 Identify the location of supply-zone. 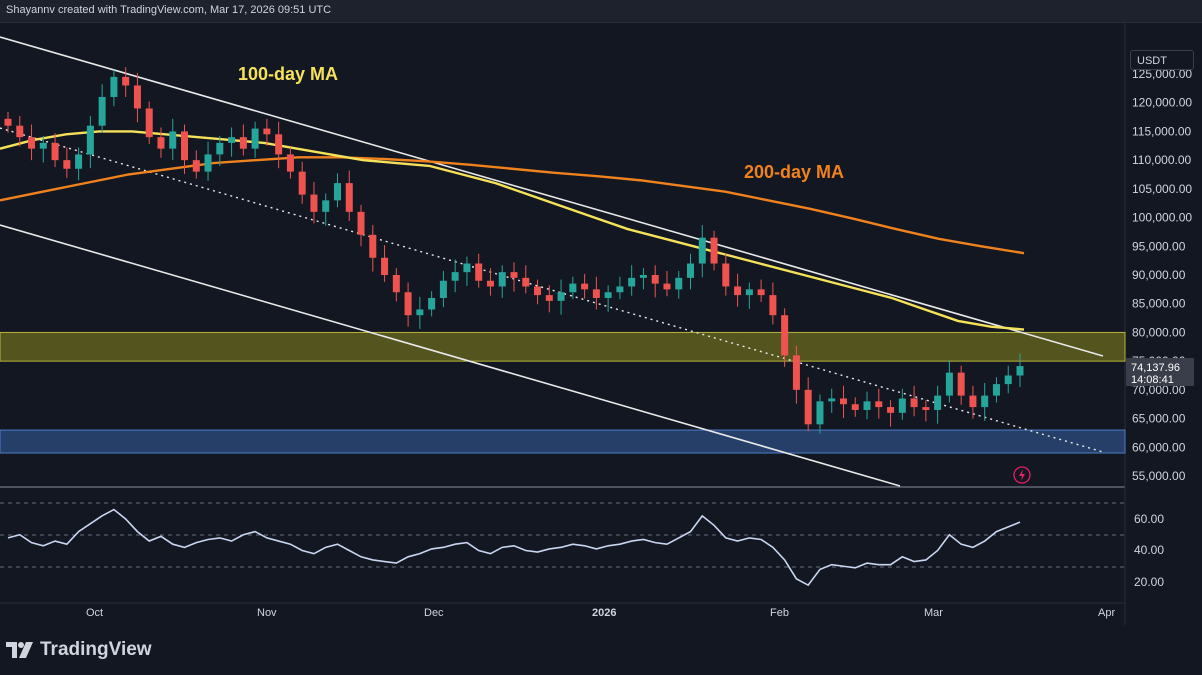
(563, 346).